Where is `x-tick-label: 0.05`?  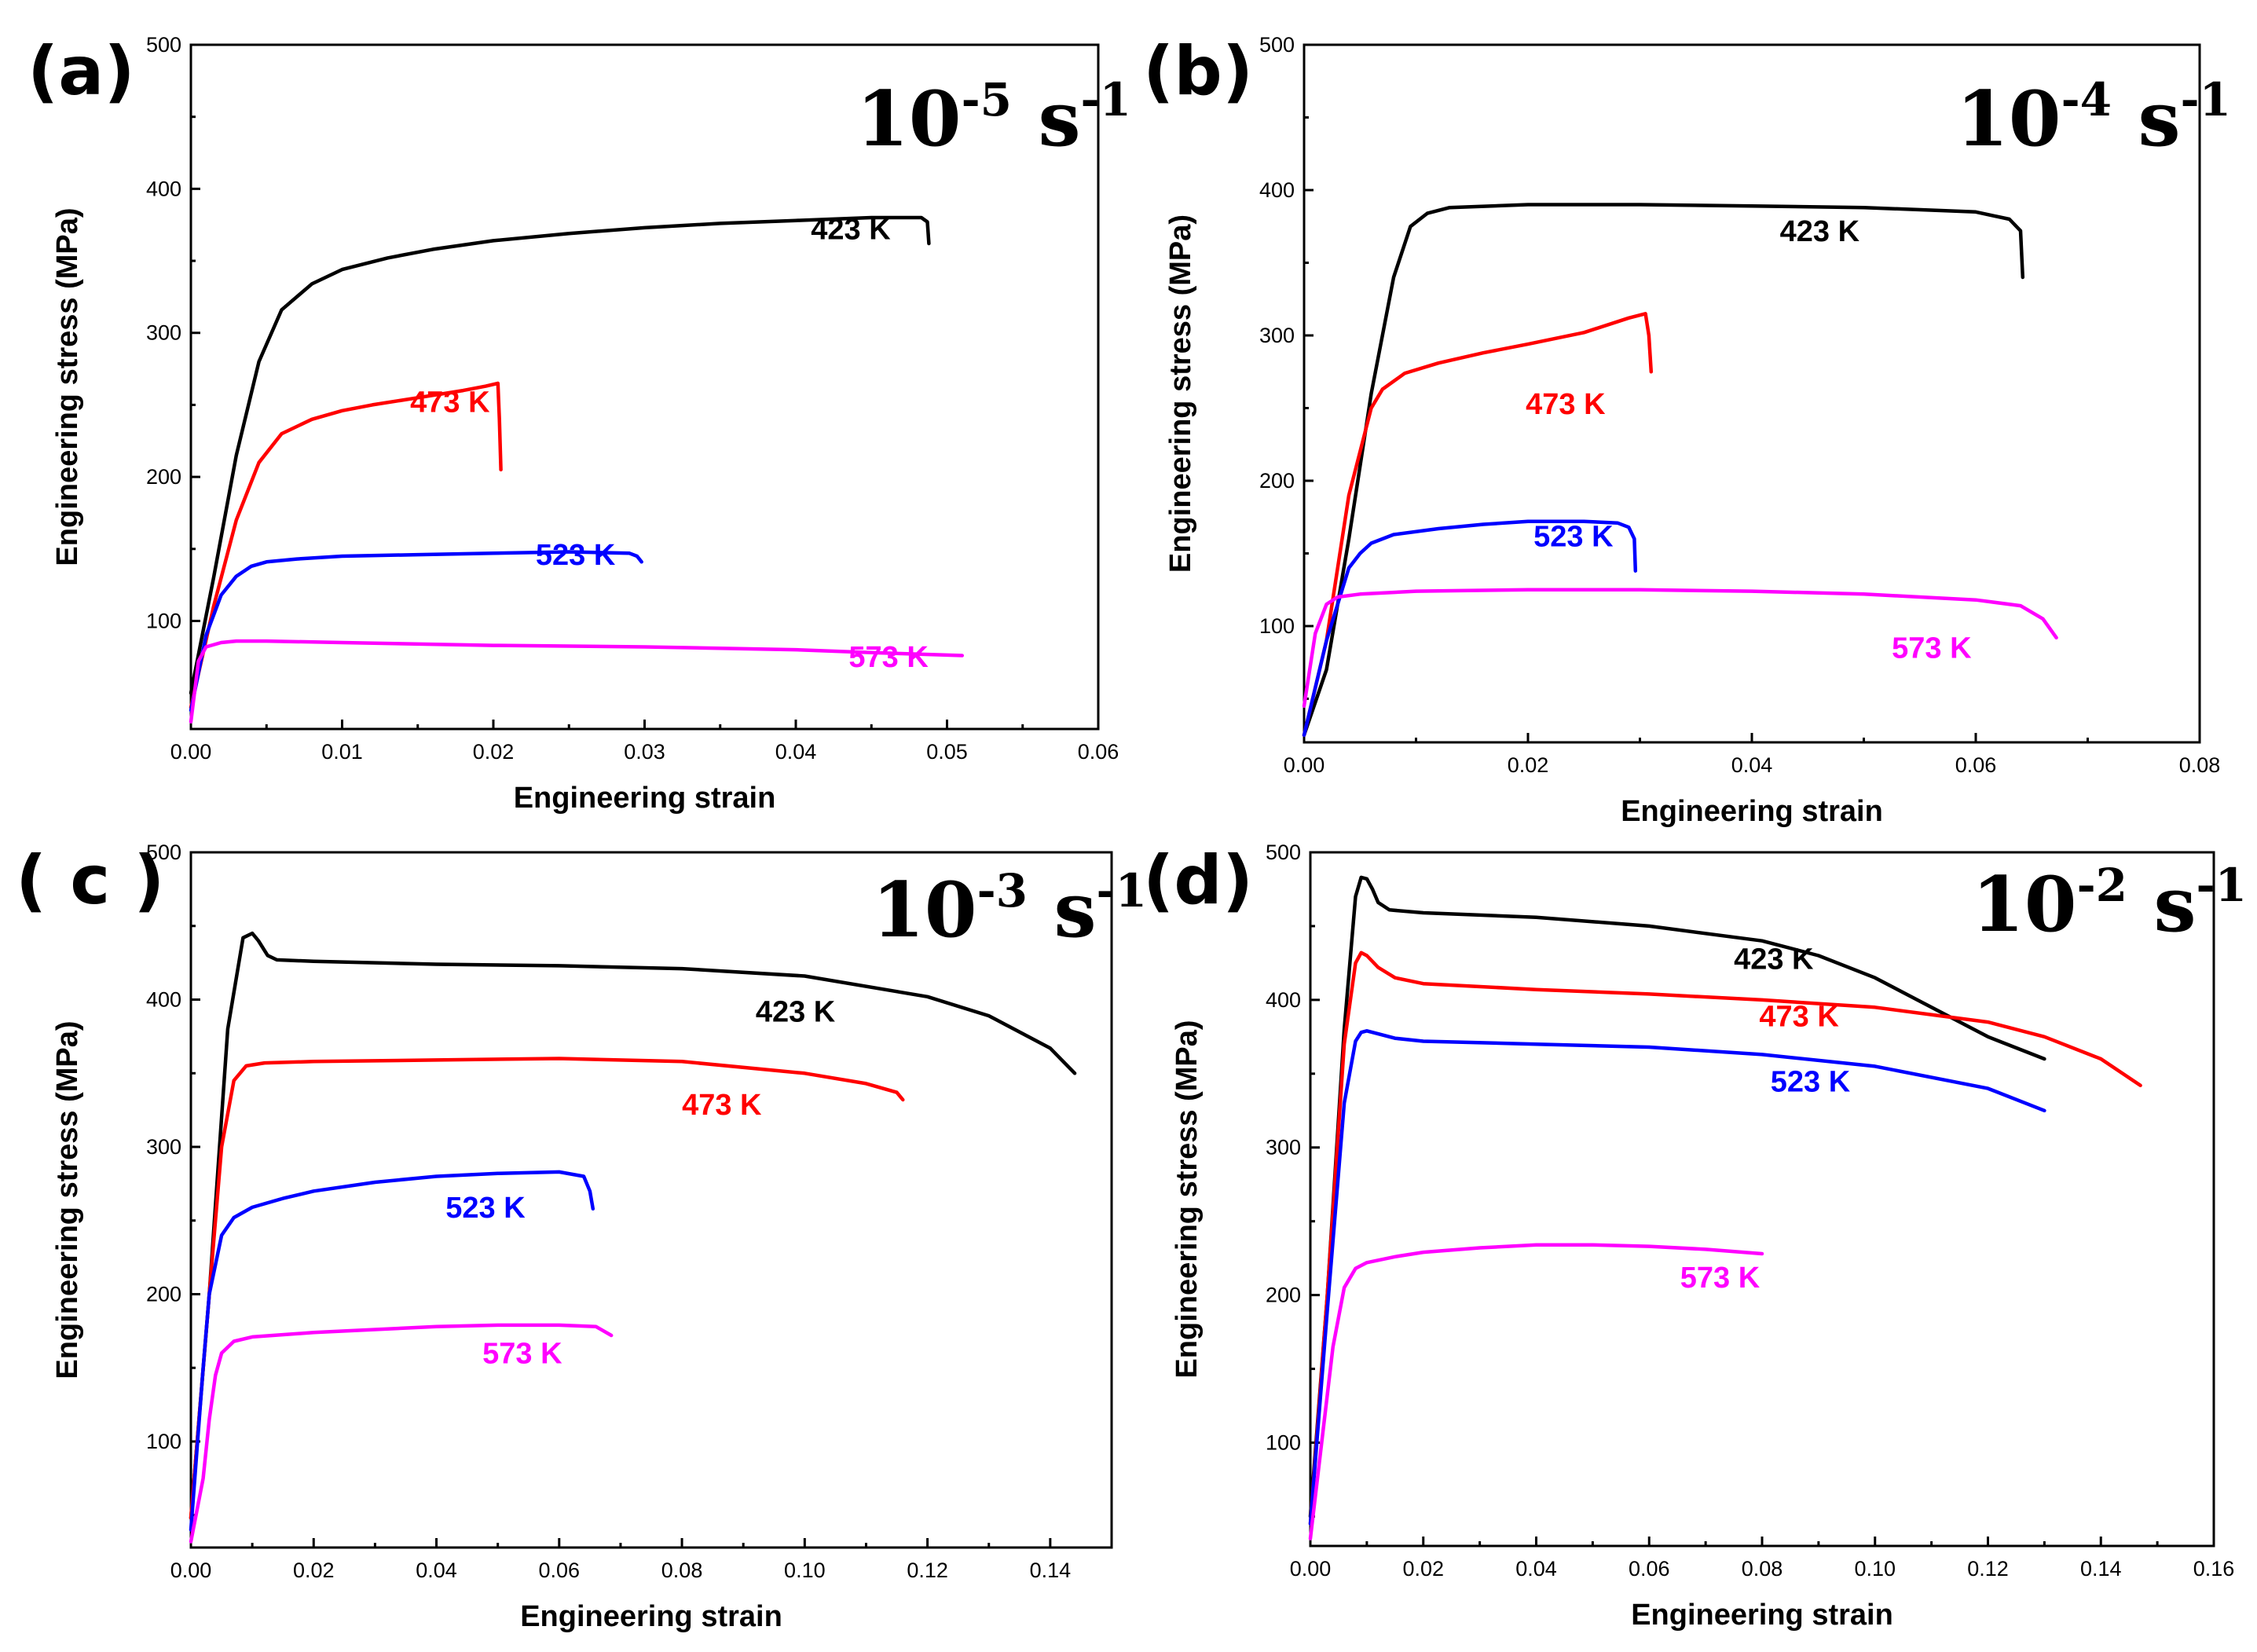 x-tick-label: 0.05 is located at coordinates (947, 752).